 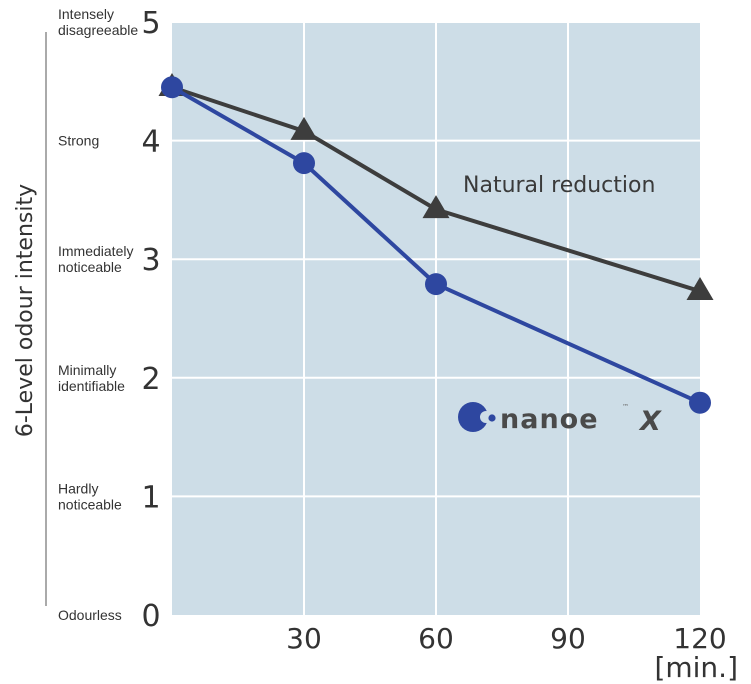 What do you see at coordinates (87, 370) in the screenshot?
I see `y-level-label-2-line-1: Minimally` at bounding box center [87, 370].